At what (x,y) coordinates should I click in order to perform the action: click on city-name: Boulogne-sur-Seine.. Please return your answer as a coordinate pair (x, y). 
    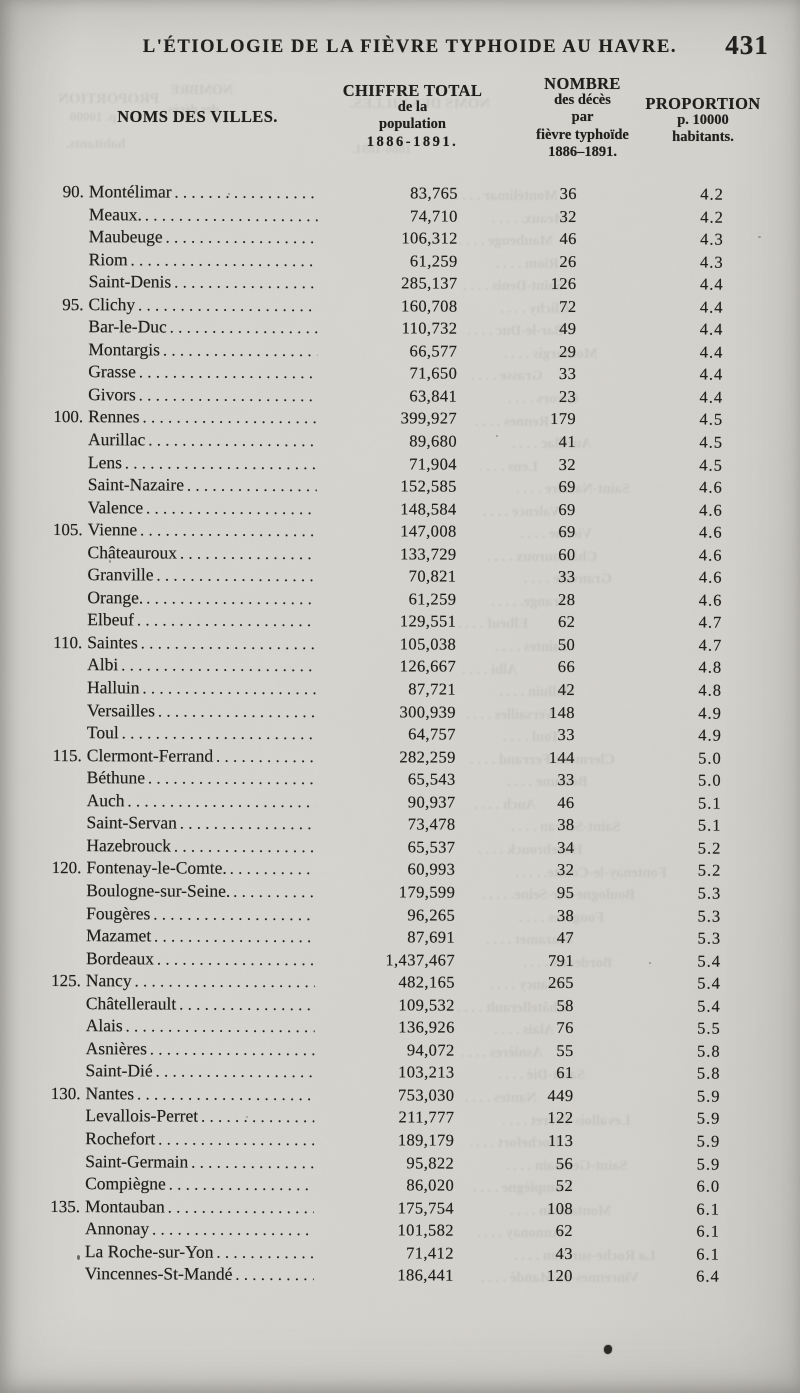
    Looking at the image, I should click on (158, 890).